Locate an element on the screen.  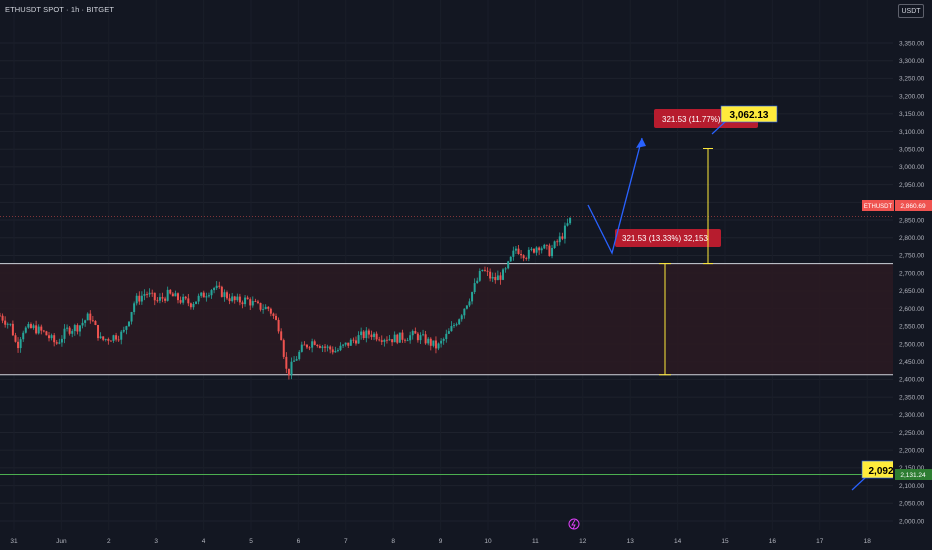
price-tick-label: 2,050.00 is located at coordinates (912, 504).